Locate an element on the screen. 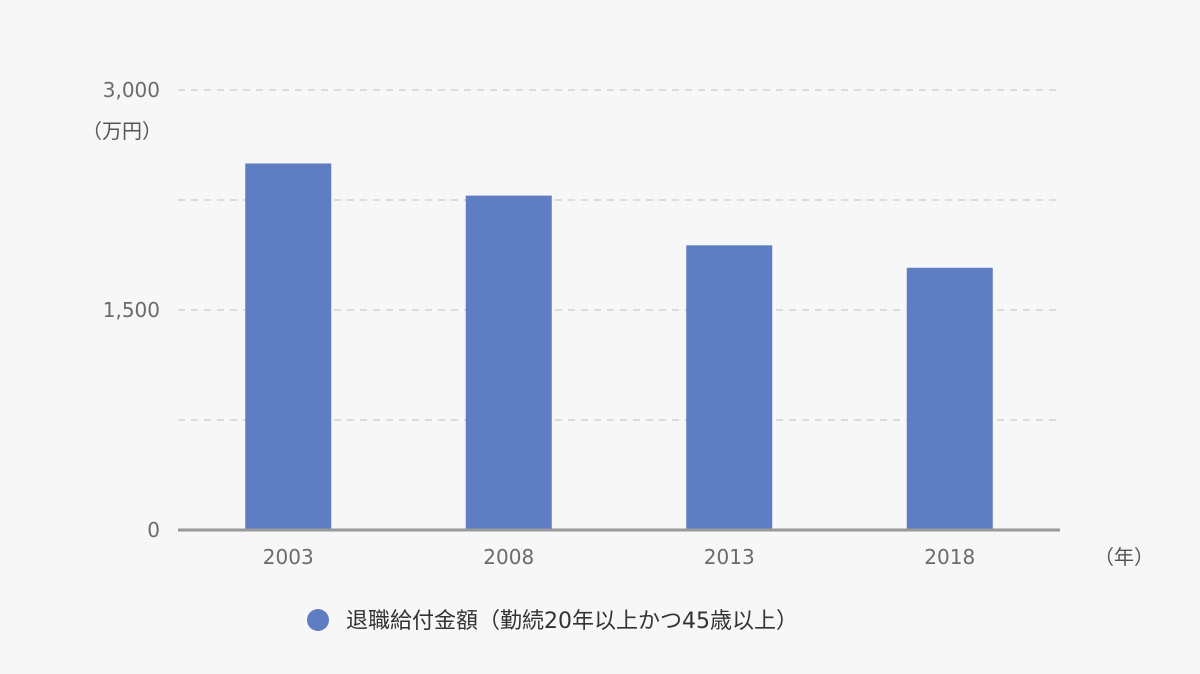 The width and height of the screenshot is (1200, 674). legend-label: 退職給付金額（勤続20年以上かつ45歳以上） is located at coordinates (572, 621).